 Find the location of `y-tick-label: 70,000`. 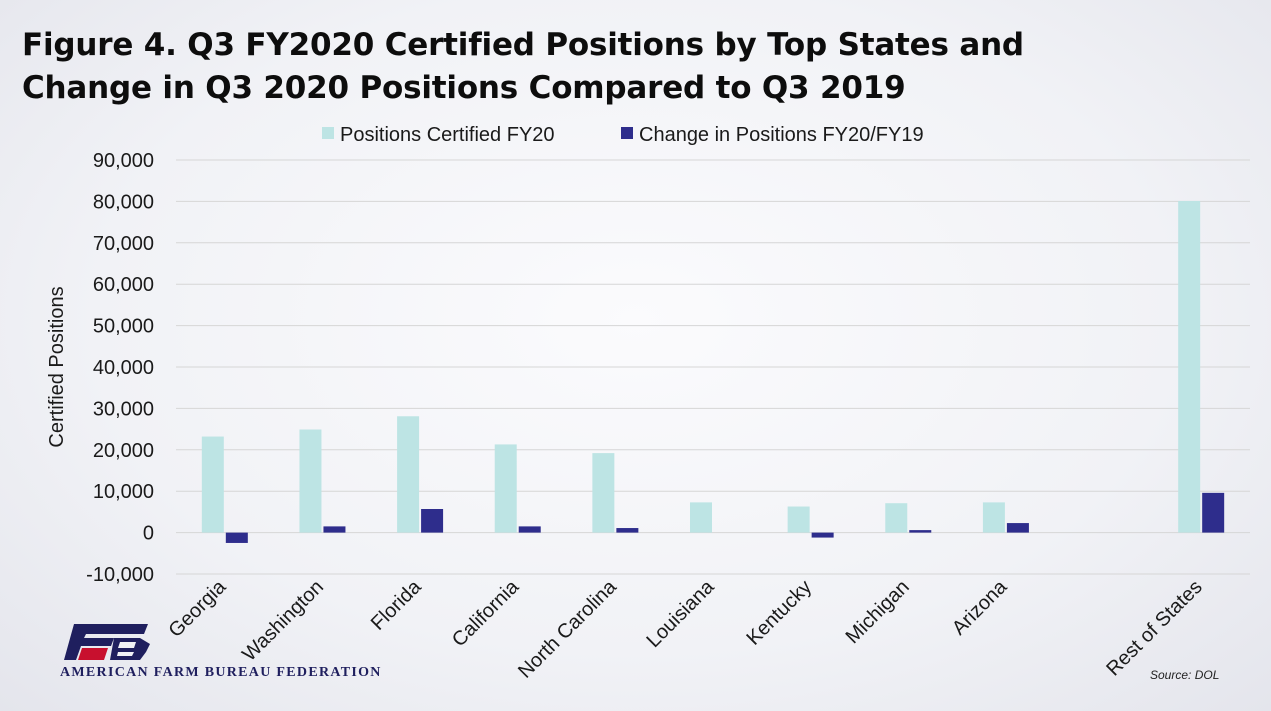

y-tick-label: 70,000 is located at coordinates (123, 244).